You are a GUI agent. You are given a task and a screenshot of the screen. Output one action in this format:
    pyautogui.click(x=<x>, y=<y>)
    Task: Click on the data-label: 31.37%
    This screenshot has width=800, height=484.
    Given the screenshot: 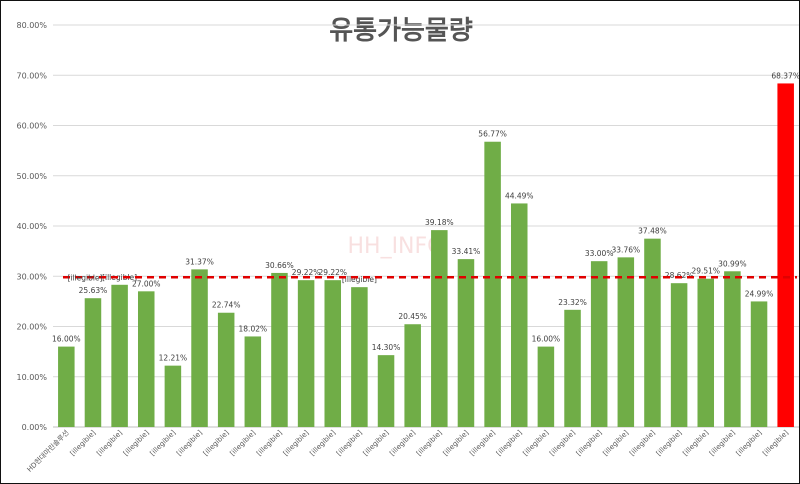 What is the action you would take?
    pyautogui.click(x=199, y=261)
    